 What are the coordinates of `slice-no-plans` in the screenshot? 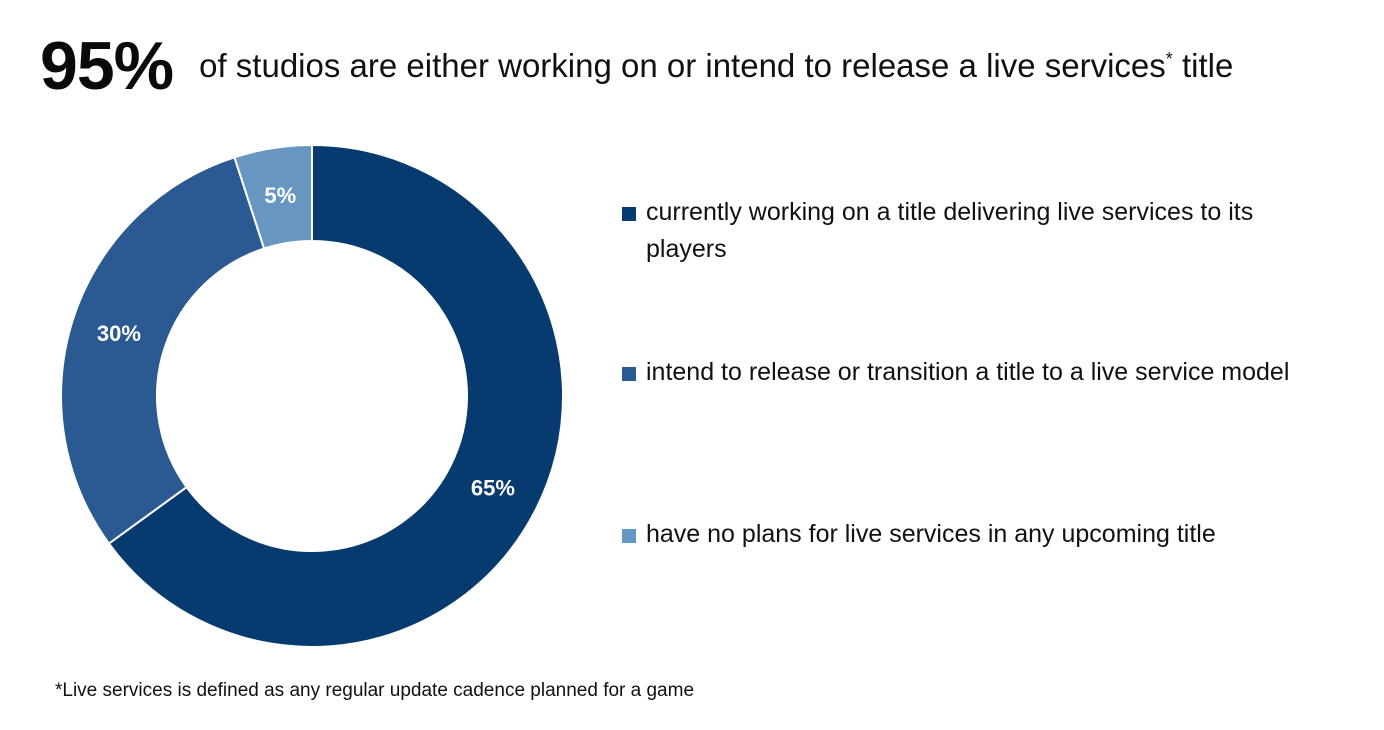 It's located at (273, 196).